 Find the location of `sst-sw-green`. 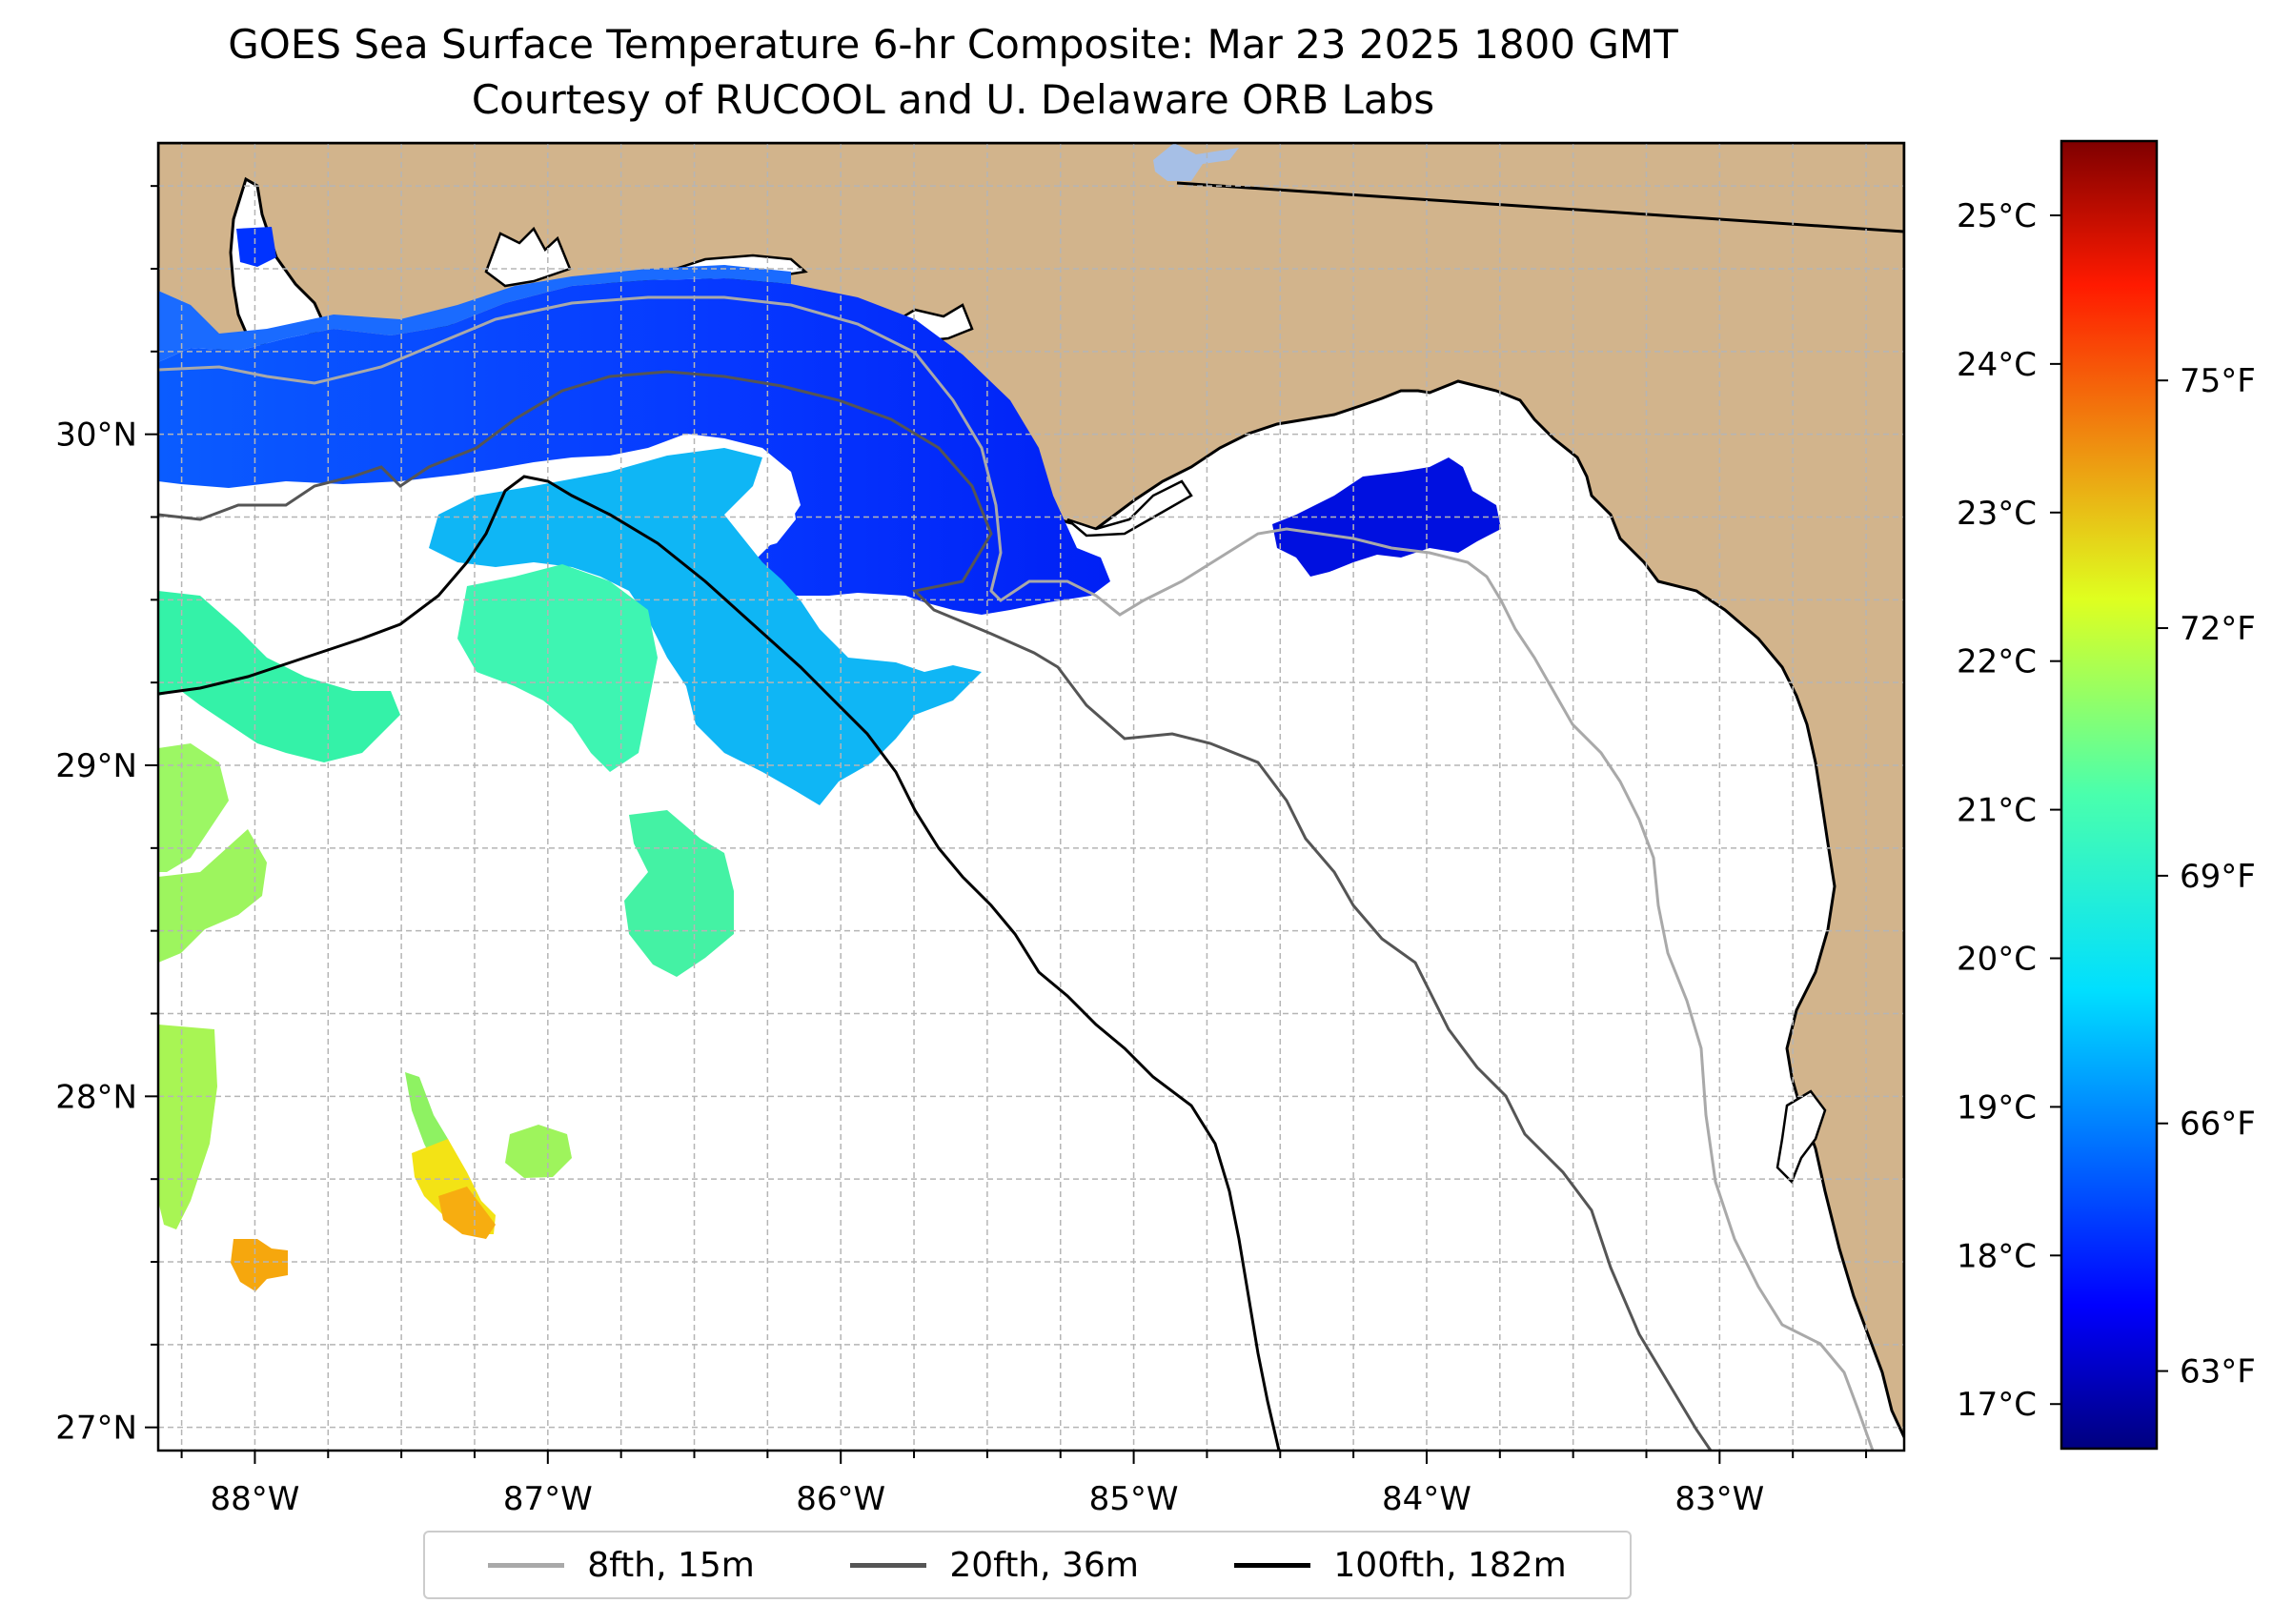

sst-sw-green is located at coordinates (188, 1127).